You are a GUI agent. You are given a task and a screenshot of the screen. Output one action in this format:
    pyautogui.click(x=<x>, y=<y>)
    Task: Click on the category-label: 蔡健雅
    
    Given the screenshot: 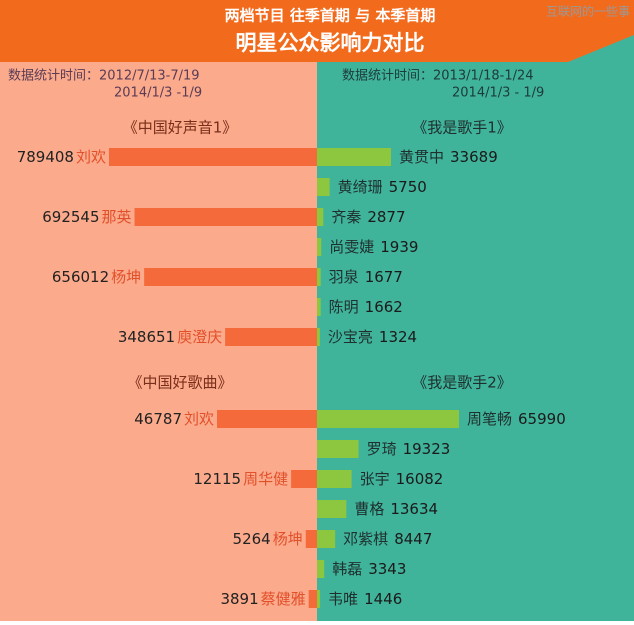 What is the action you would take?
    pyautogui.click(x=283, y=599)
    